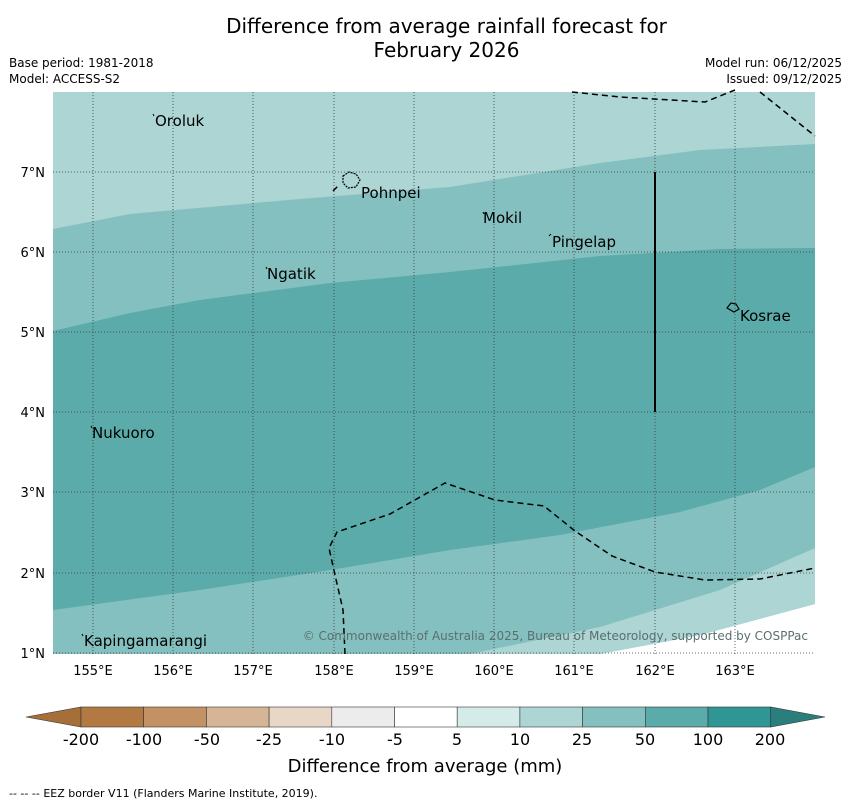 The height and width of the screenshot is (804, 850). I want to click on lat-label: 1°N, so click(33, 654).